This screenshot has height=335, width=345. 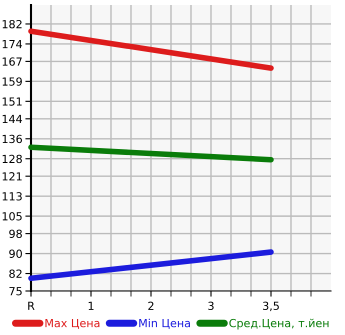 What do you see at coordinates (12, 176) in the screenshot?
I see `y-tick-label: 121` at bounding box center [12, 176].